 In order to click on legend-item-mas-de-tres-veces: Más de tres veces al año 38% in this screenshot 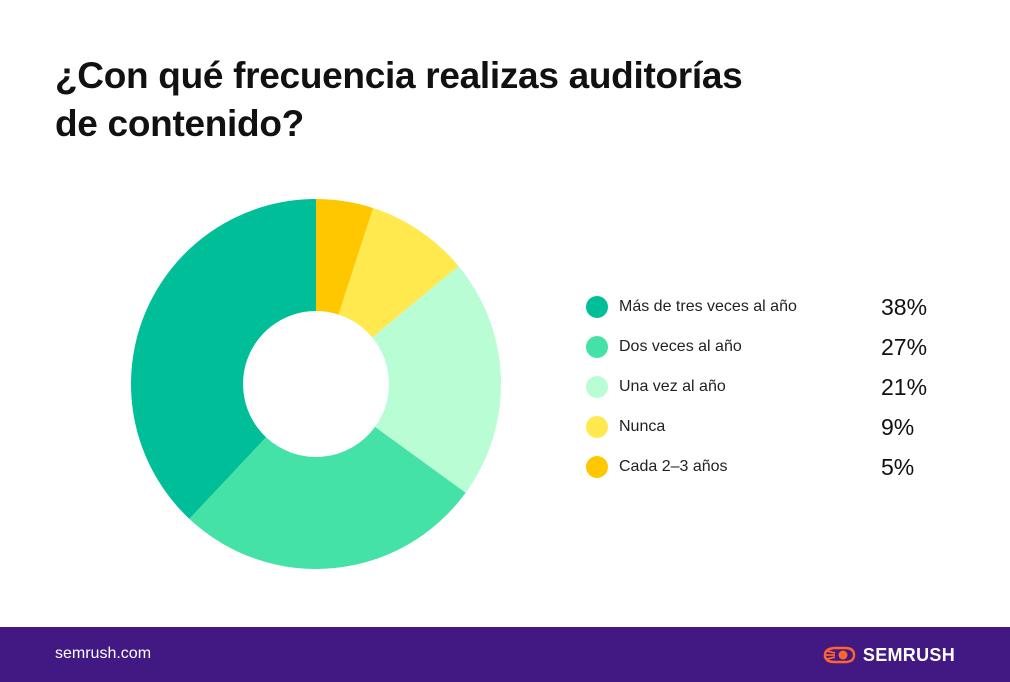, I will do `click(766, 307)`.